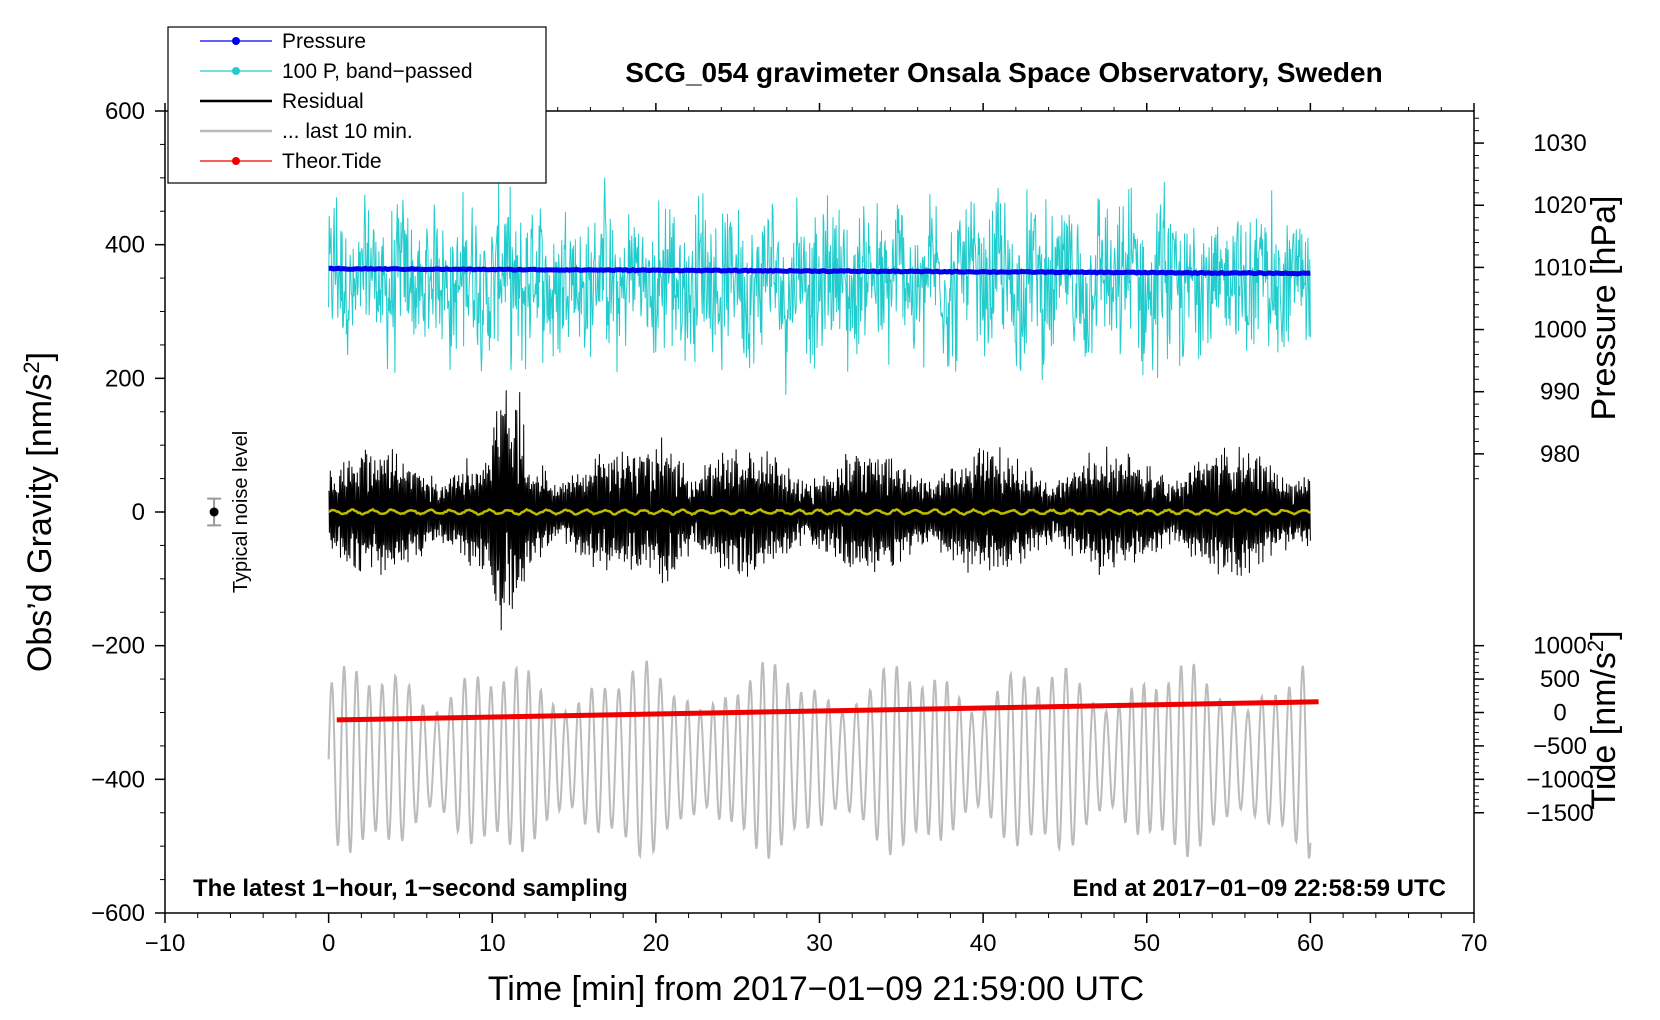  What do you see at coordinates (819, 271) in the screenshot?
I see `series-pressure` at bounding box center [819, 271].